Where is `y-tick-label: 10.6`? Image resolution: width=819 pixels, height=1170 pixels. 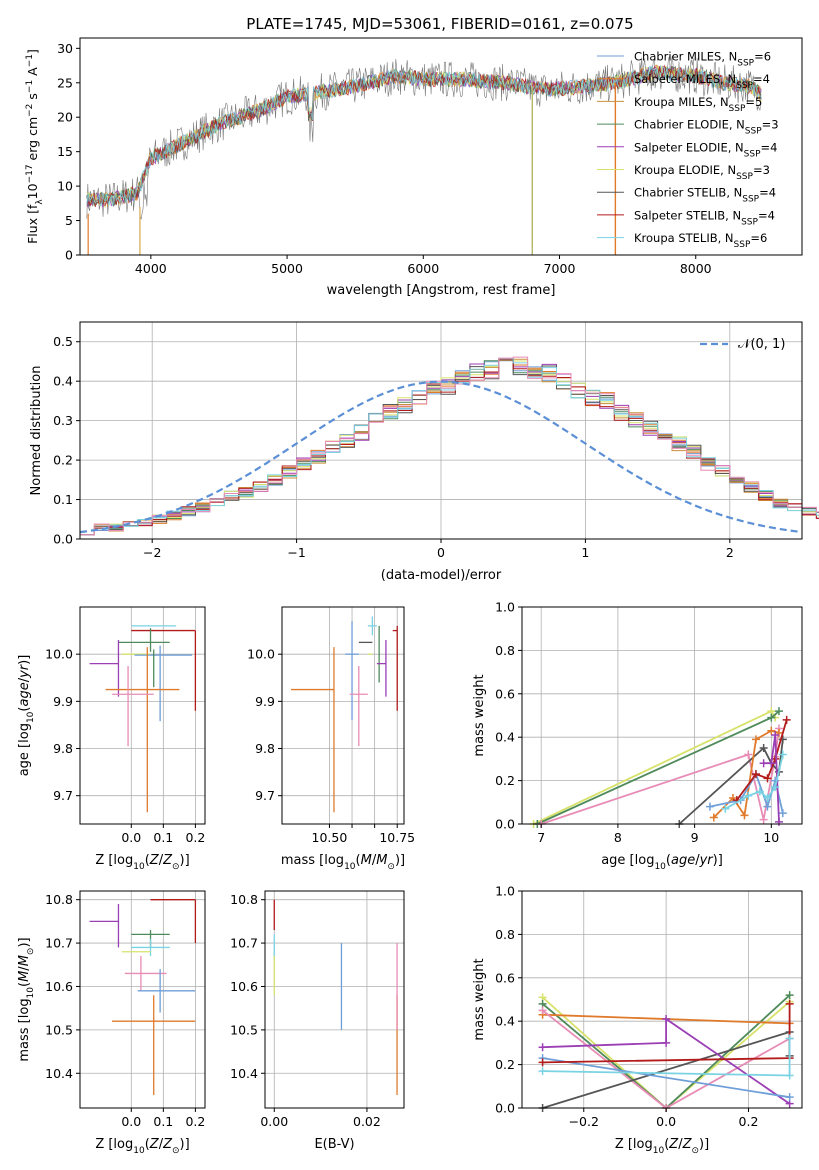
y-tick-label: 10.6 is located at coordinates (59, 986).